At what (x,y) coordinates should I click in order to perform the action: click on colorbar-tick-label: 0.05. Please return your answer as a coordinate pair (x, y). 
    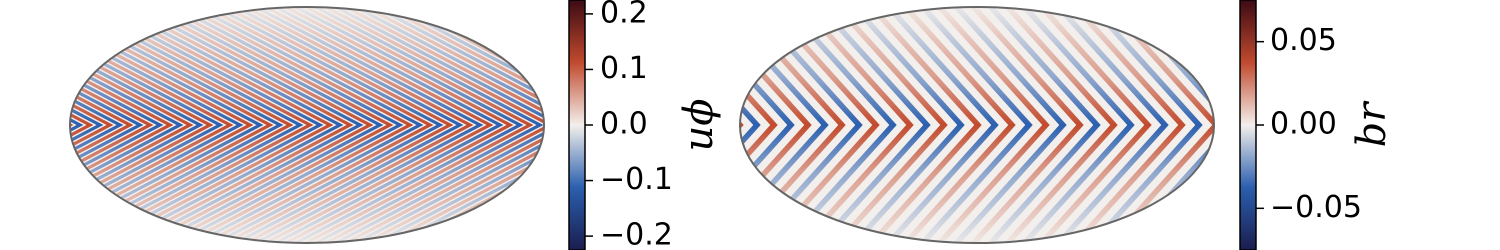
    Looking at the image, I should click on (1303, 40).